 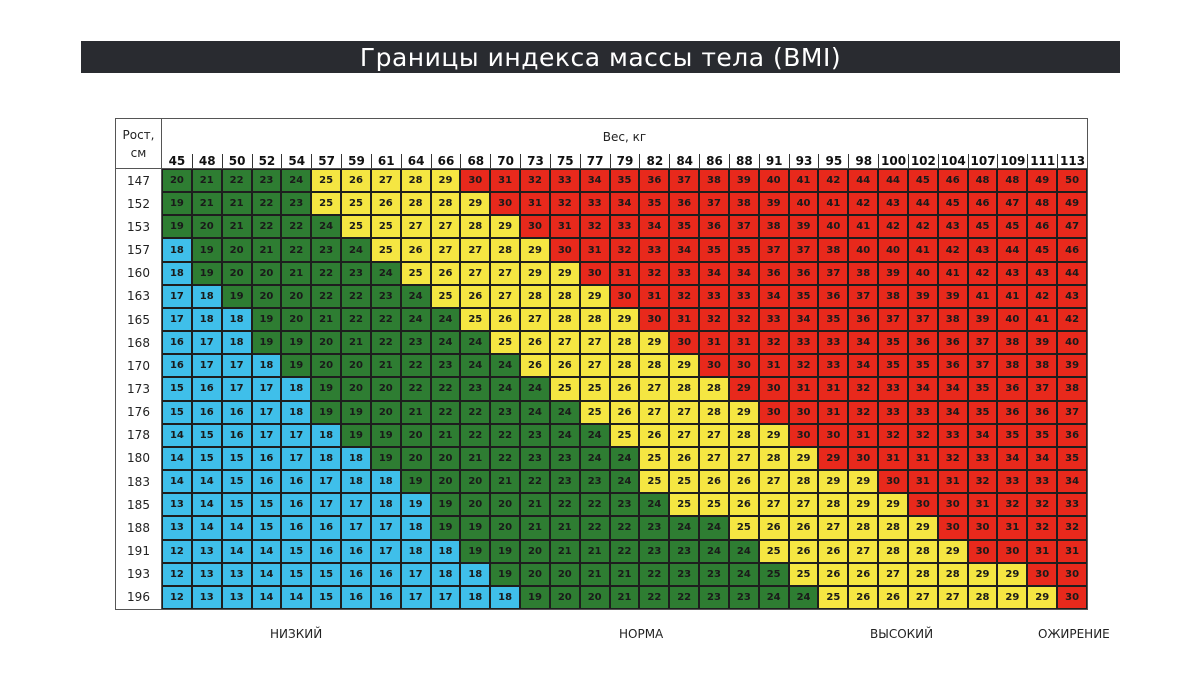 What do you see at coordinates (296, 634) in the screenshot?
I see `legend-low: НИЗКИЙ` at bounding box center [296, 634].